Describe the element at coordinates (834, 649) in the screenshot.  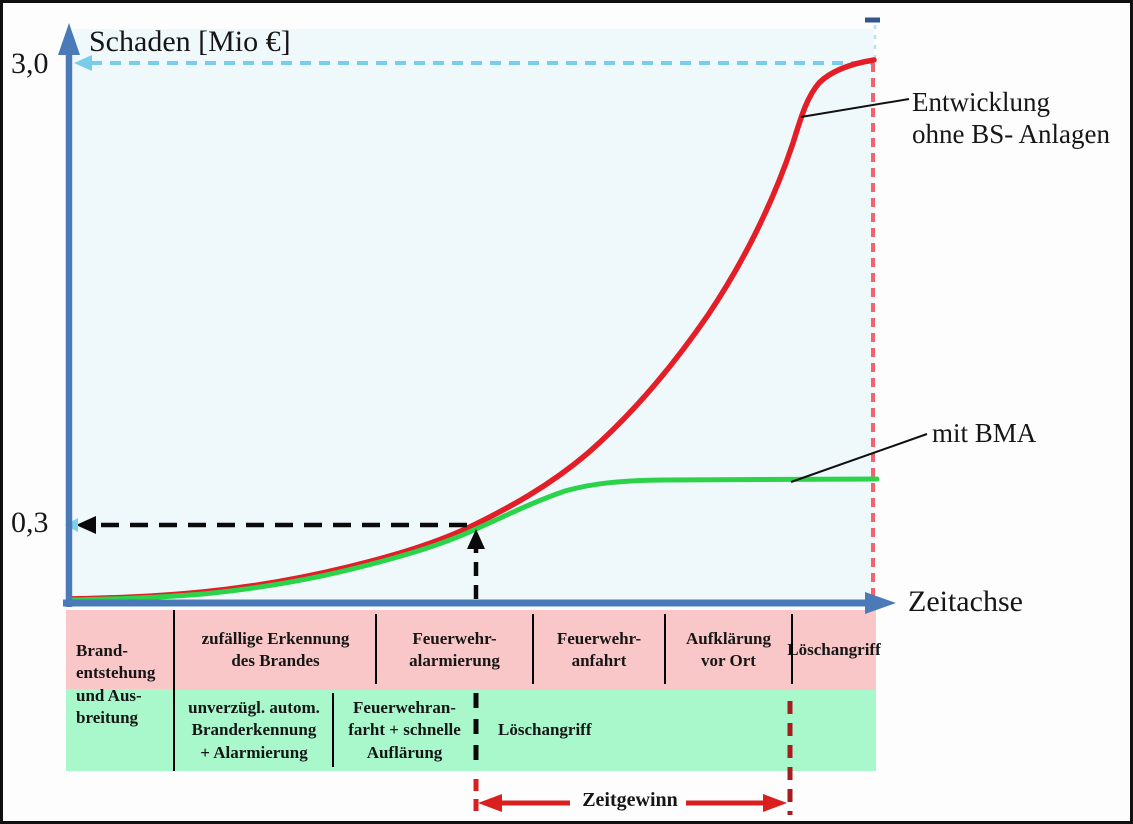
I see `phase-cell-loeschangriff-pink: Löschangriff` at that location.